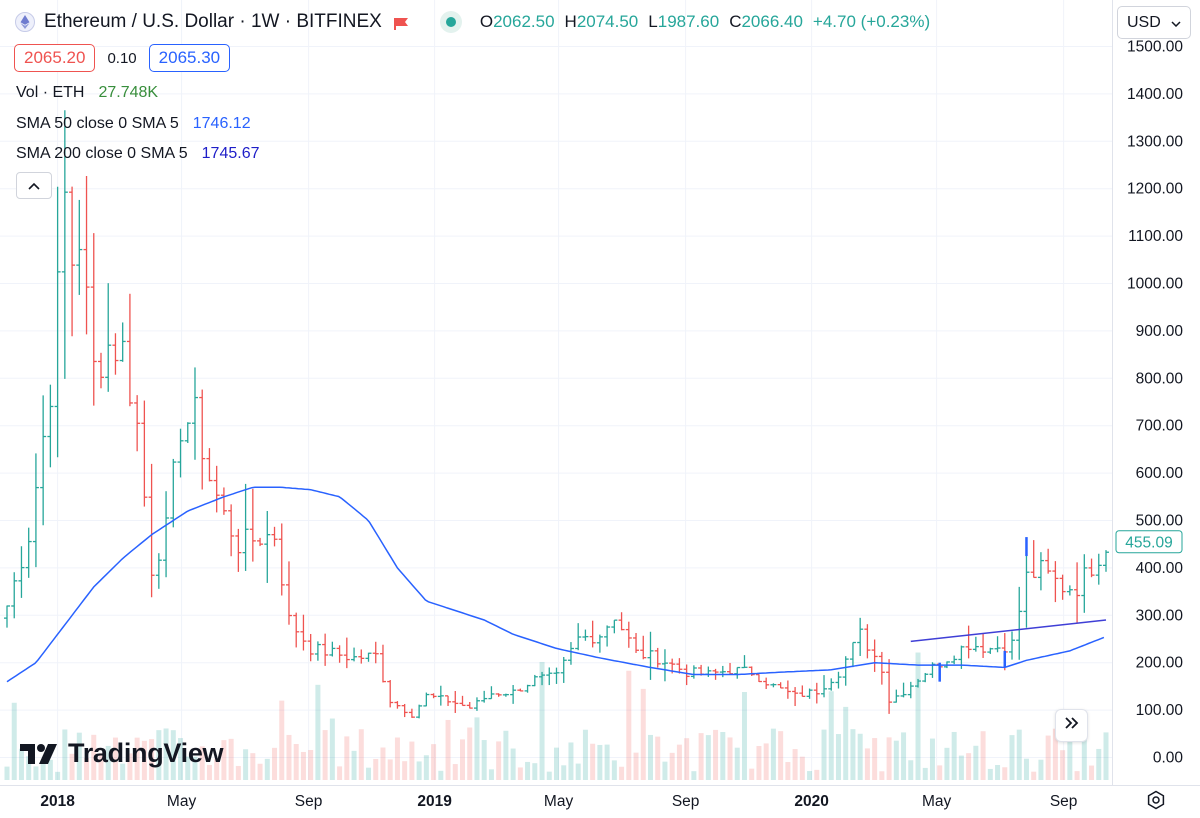 The height and width of the screenshot is (818, 1200). What do you see at coordinates (450, 22) in the screenshot?
I see `status-dot-icon` at bounding box center [450, 22].